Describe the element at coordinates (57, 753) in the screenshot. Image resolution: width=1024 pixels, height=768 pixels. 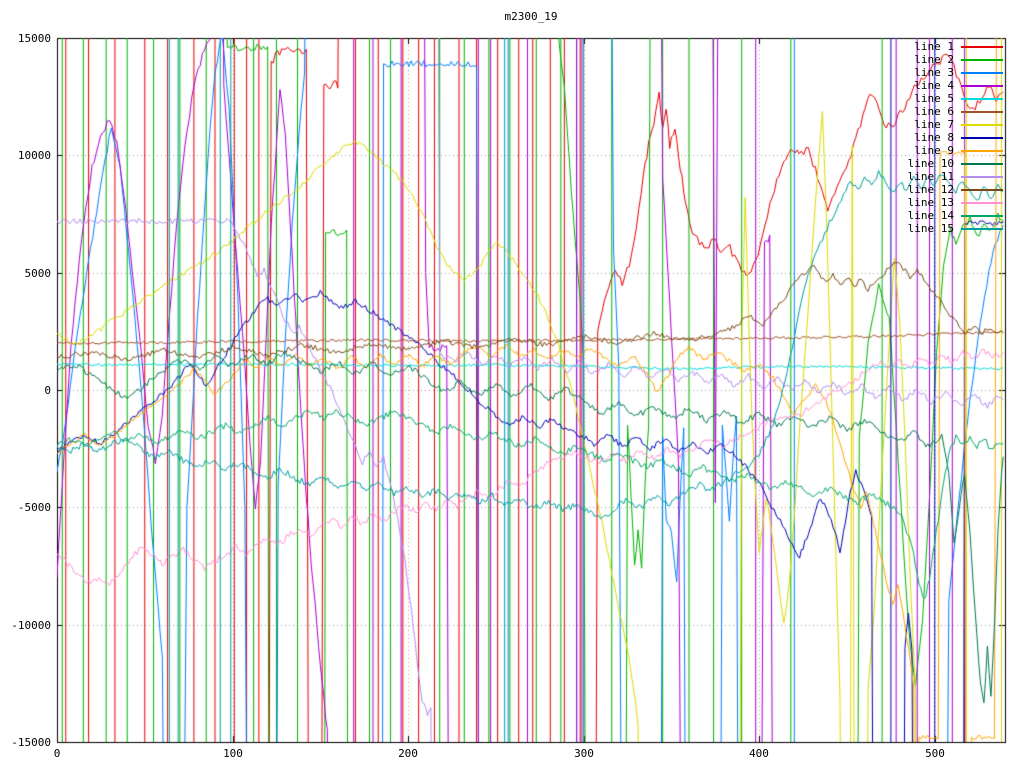
I see `x-tick-label: 0` at that location.